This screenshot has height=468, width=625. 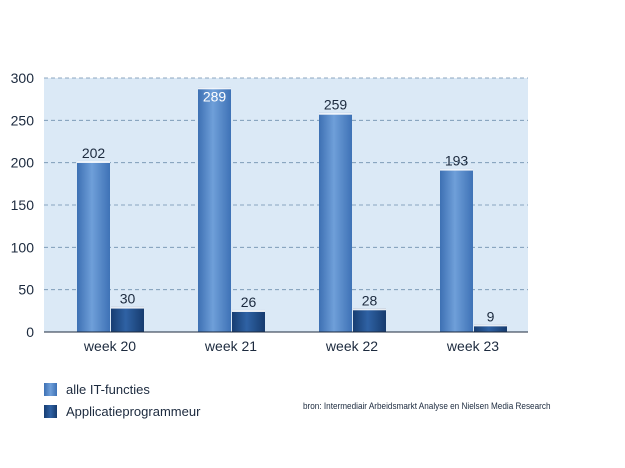 I want to click on legend-swatch-applicatieprogrammeur, so click(x=50, y=411).